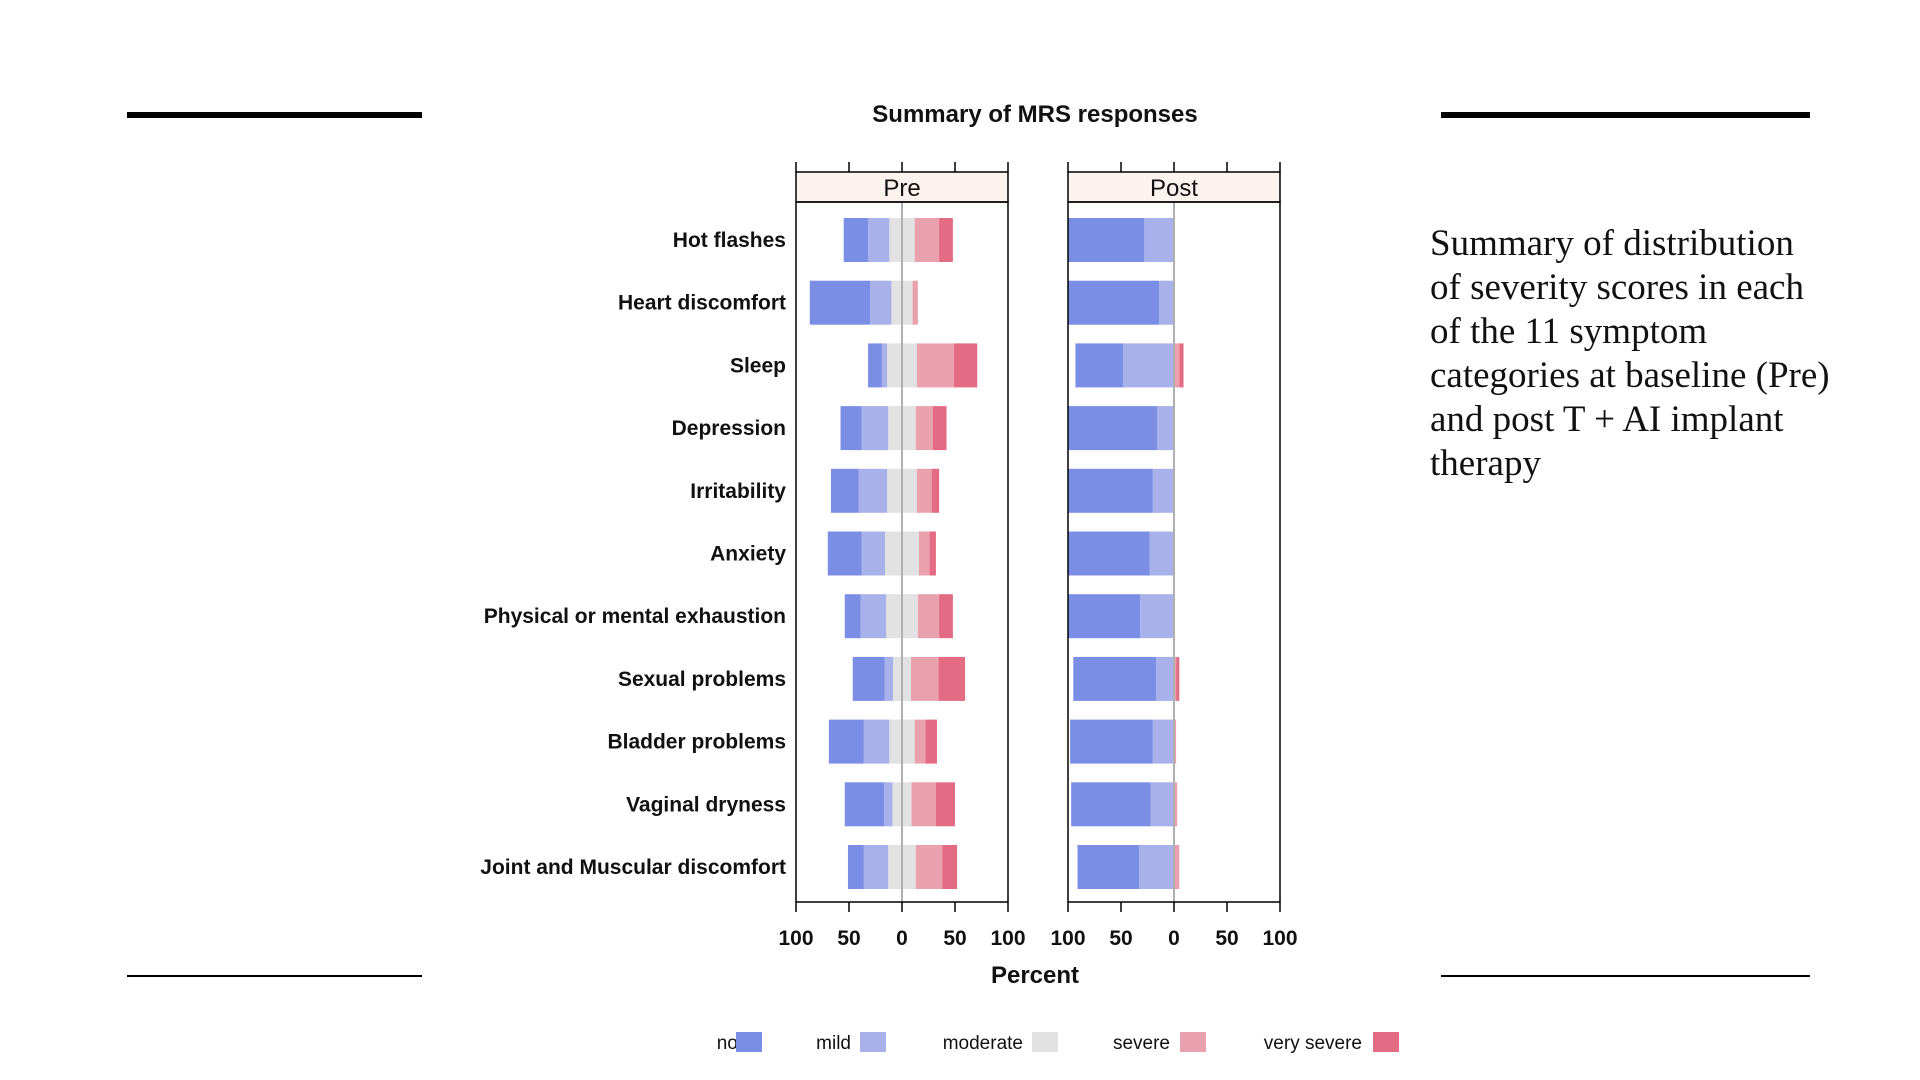  Describe the element at coordinates (1625, 115) in the screenshot. I see `top-right-rule` at that location.